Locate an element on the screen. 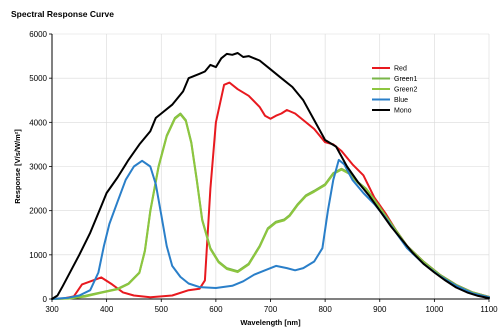 This screenshot has height=329, width=504. y-axis-label: Response [V/s/W/m²] is located at coordinates (17, 166).